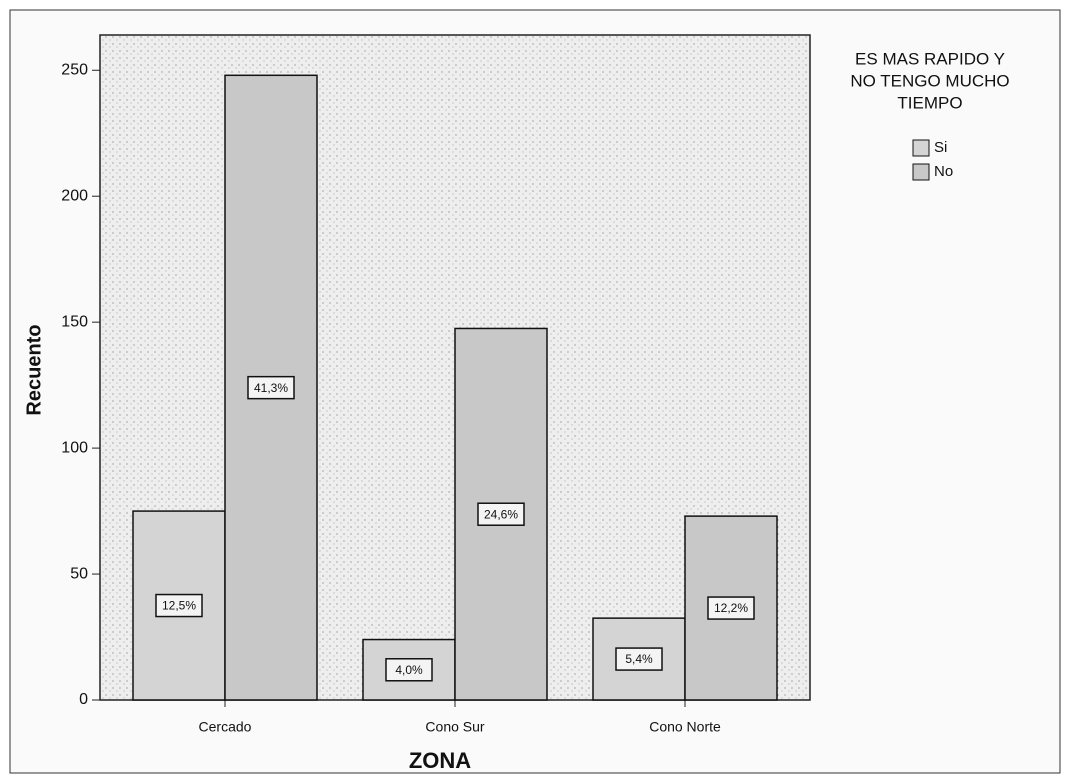 The image size is (1067, 775). What do you see at coordinates (440, 760) in the screenshot?
I see `x-axis-title: ZONA` at bounding box center [440, 760].